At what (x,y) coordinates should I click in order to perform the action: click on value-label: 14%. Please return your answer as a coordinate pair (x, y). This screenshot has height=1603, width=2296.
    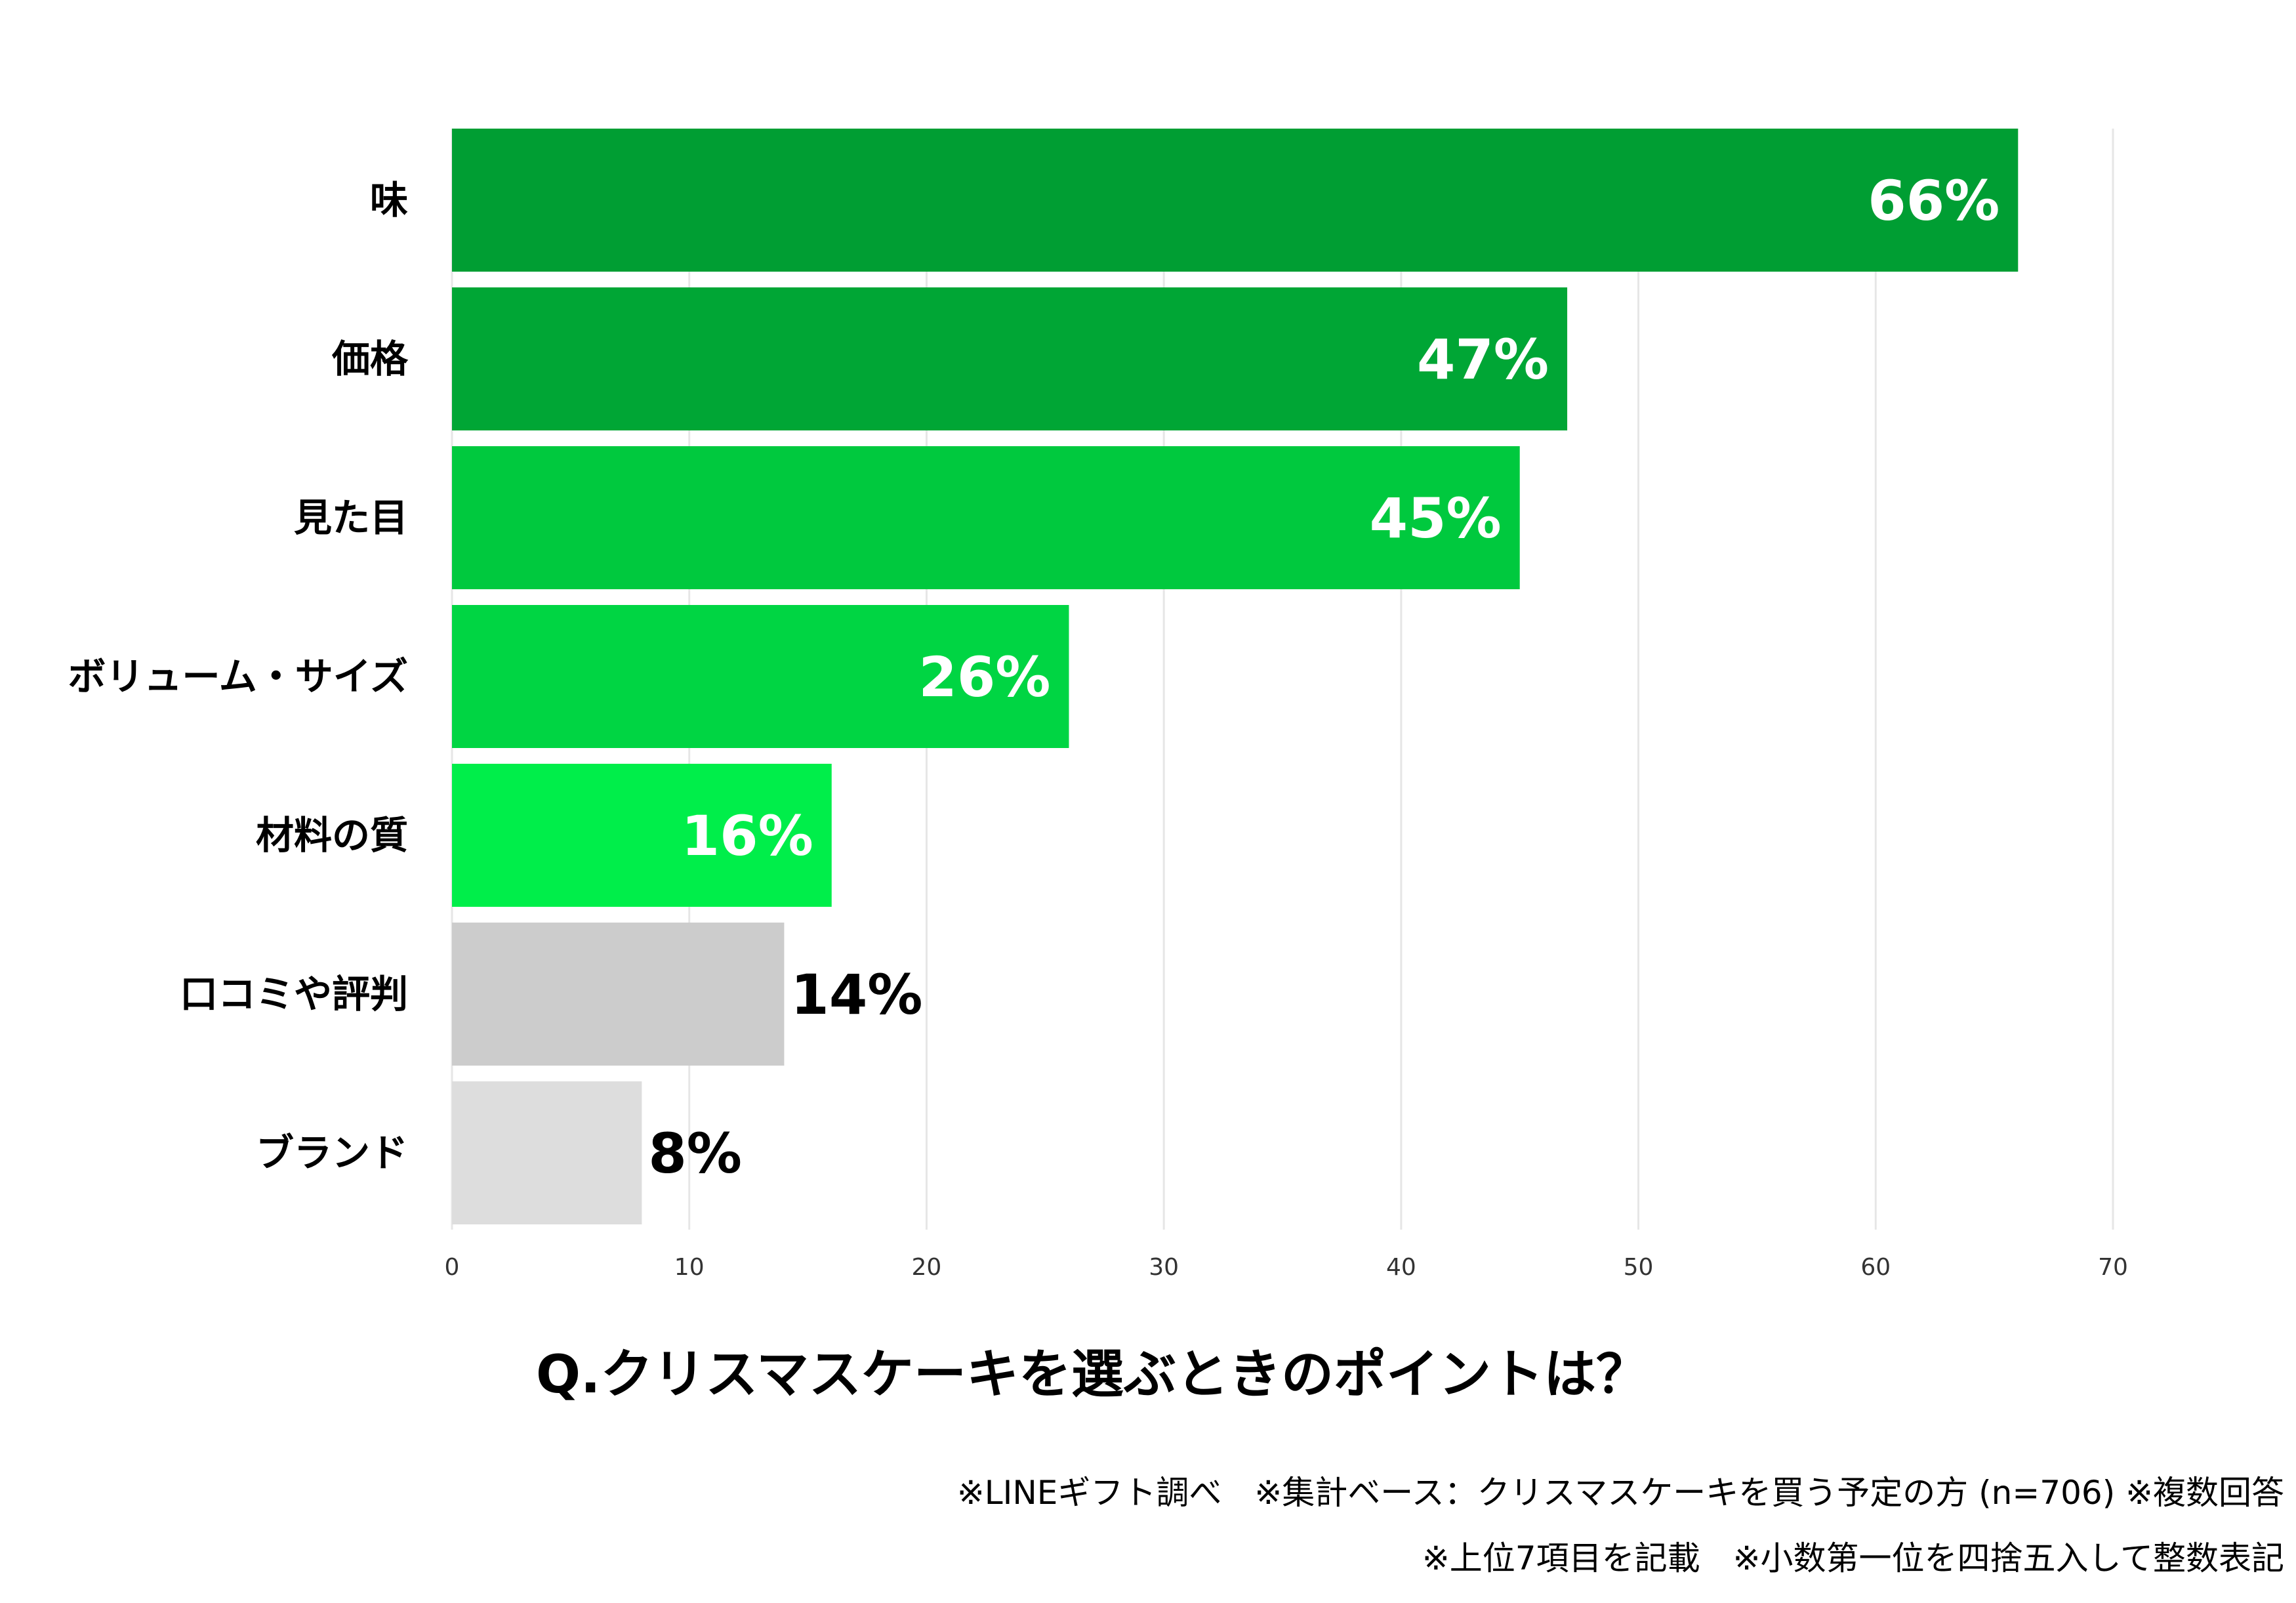
    Looking at the image, I should click on (856, 995).